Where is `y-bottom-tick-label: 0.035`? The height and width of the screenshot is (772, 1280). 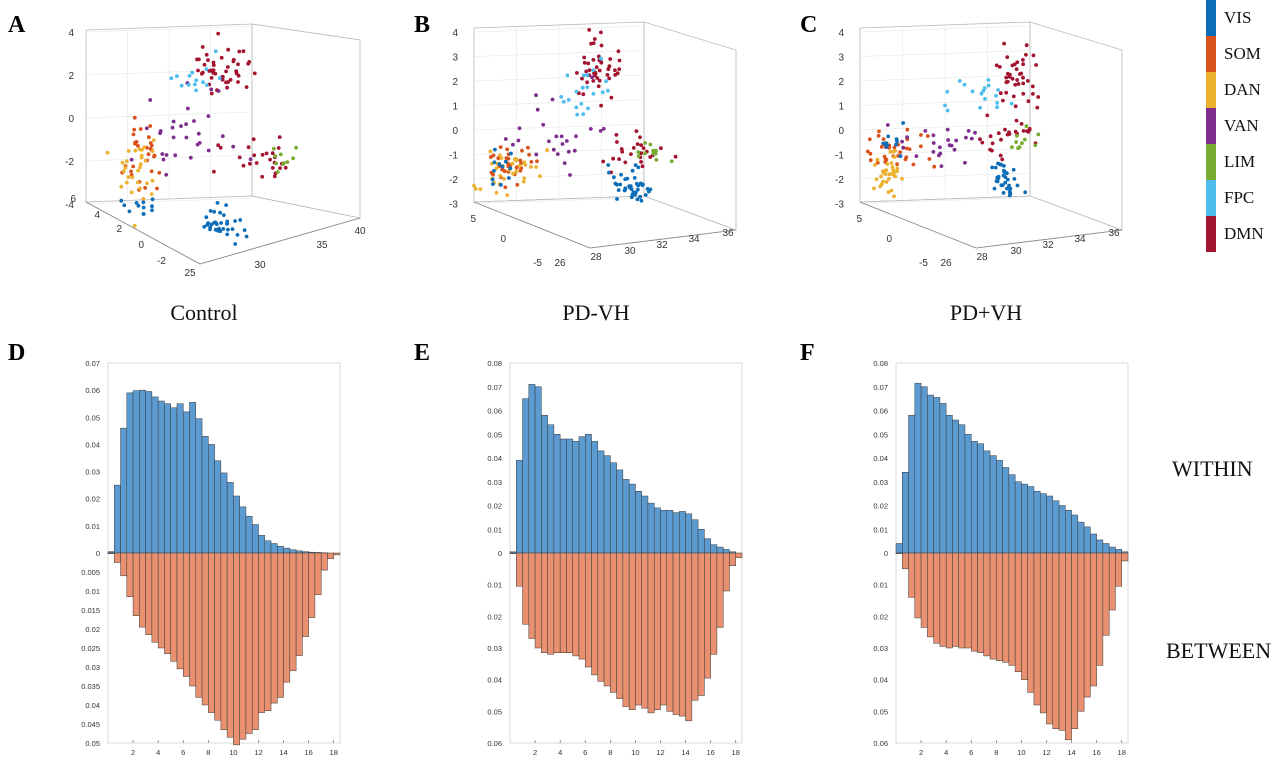
y-bottom-tick-label: 0.035 is located at coordinates (90, 686).